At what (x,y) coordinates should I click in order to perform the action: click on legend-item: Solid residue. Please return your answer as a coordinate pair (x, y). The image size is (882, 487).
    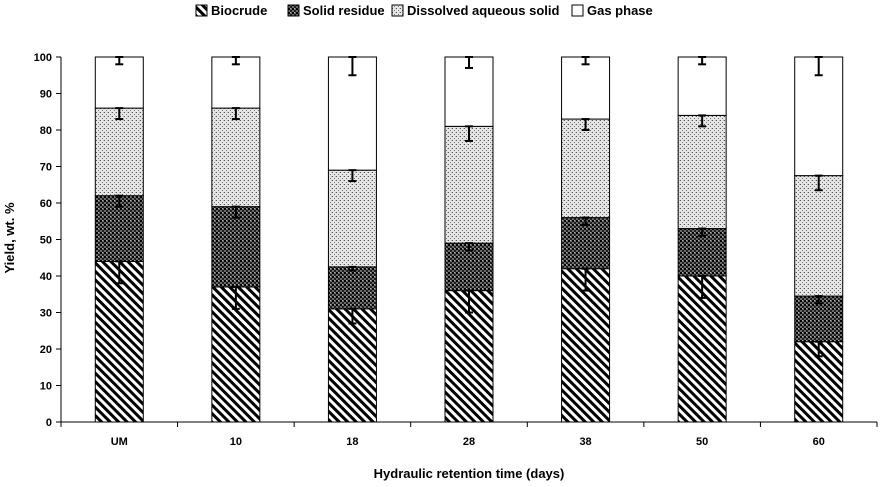
    Looking at the image, I should click on (336, 10).